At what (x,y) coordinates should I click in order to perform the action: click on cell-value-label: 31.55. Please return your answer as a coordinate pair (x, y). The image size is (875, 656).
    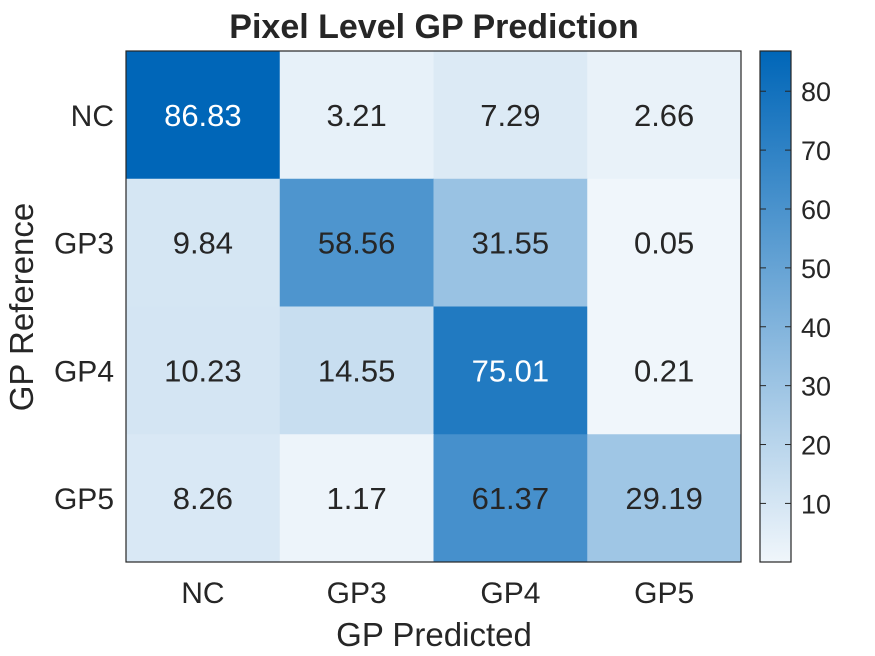
    Looking at the image, I should click on (511, 243).